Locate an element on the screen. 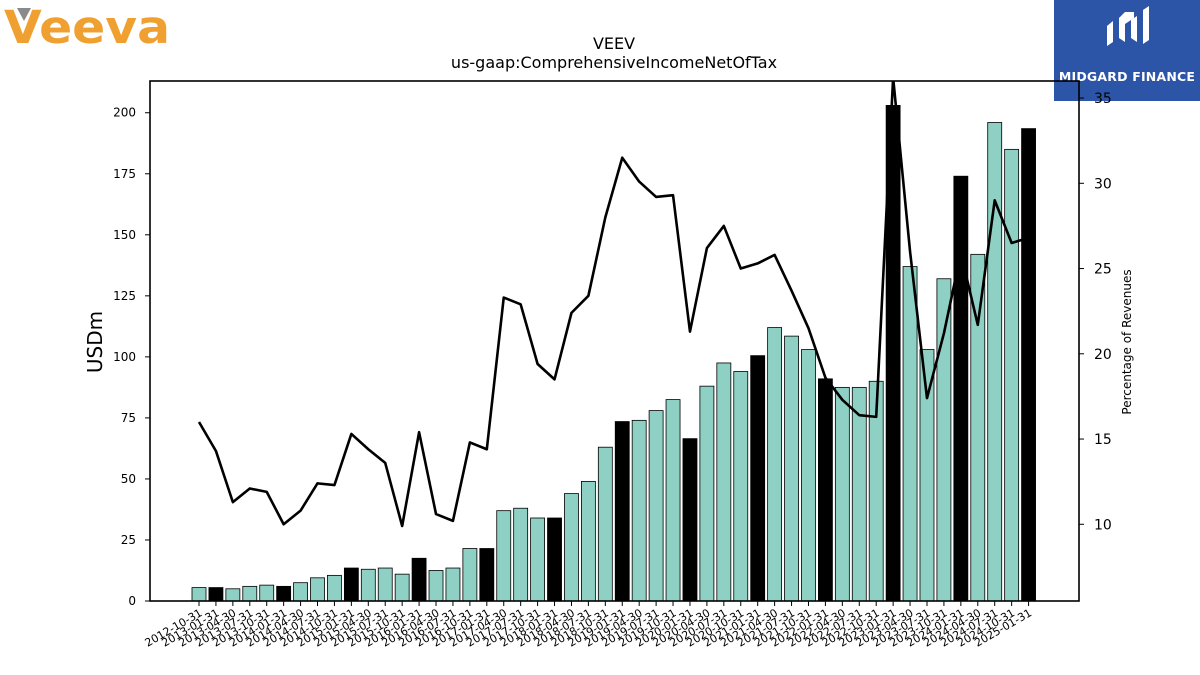 Image resolution: width=1200 pixels, height=675 pixels. midgard-finance-text: MIDGARD FINANCE is located at coordinates (1127, 76).